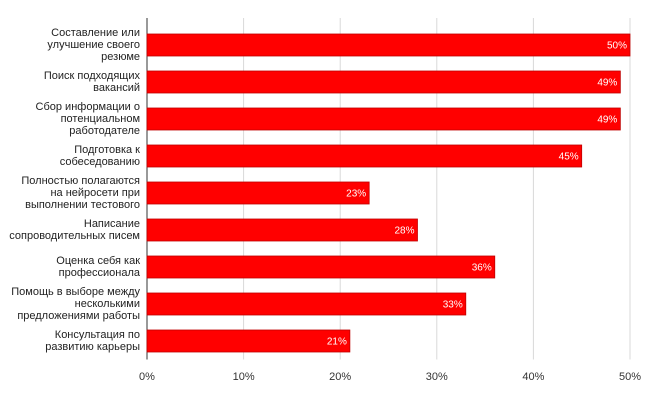 The image size is (650, 402). Describe the element at coordinates (453, 305) in the screenshot. I see `data-label: 33%` at that location.